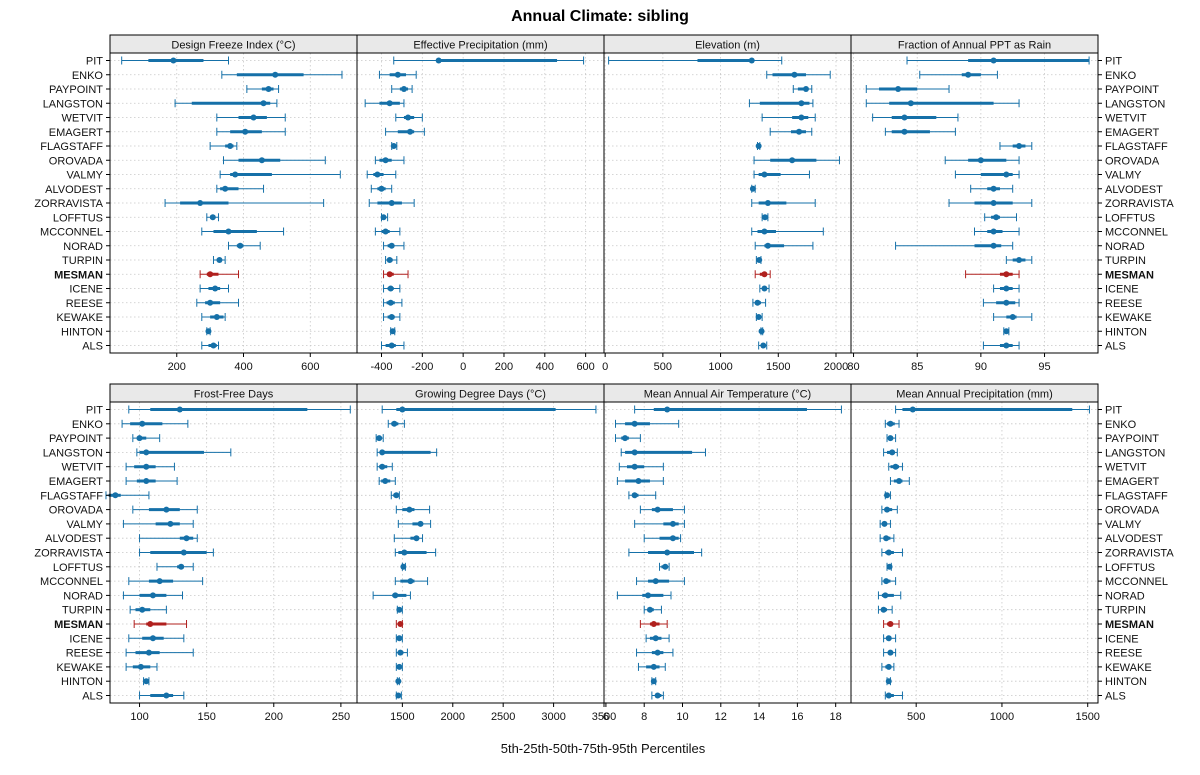 Image resolution: width=1200 pixels, height=775 pixels. I want to click on panel-title: Mean Annual Air Temperature (°C), so click(727, 395).